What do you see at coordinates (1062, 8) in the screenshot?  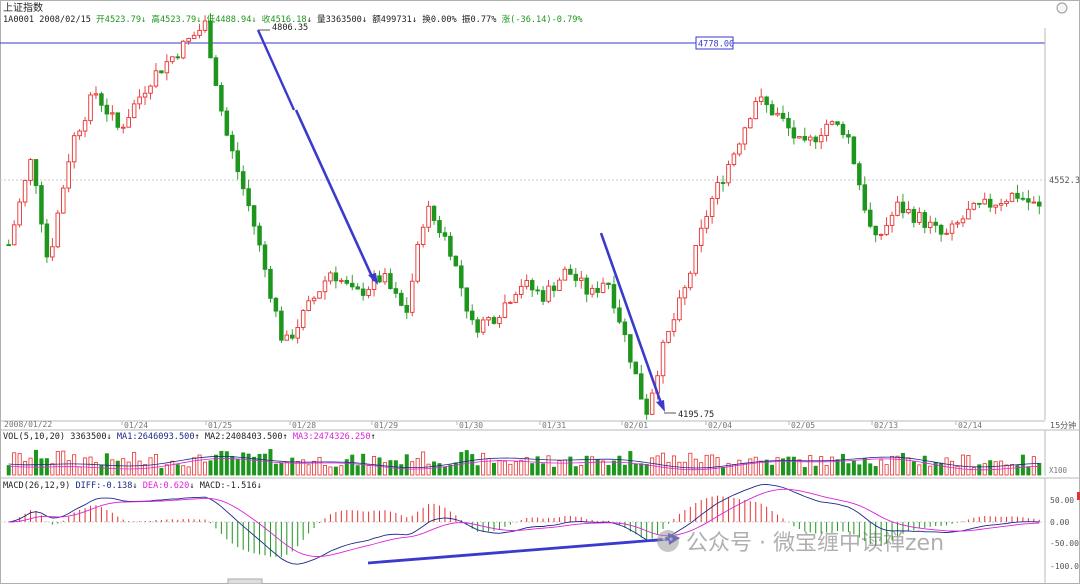 I see `settings-icon` at bounding box center [1062, 8].